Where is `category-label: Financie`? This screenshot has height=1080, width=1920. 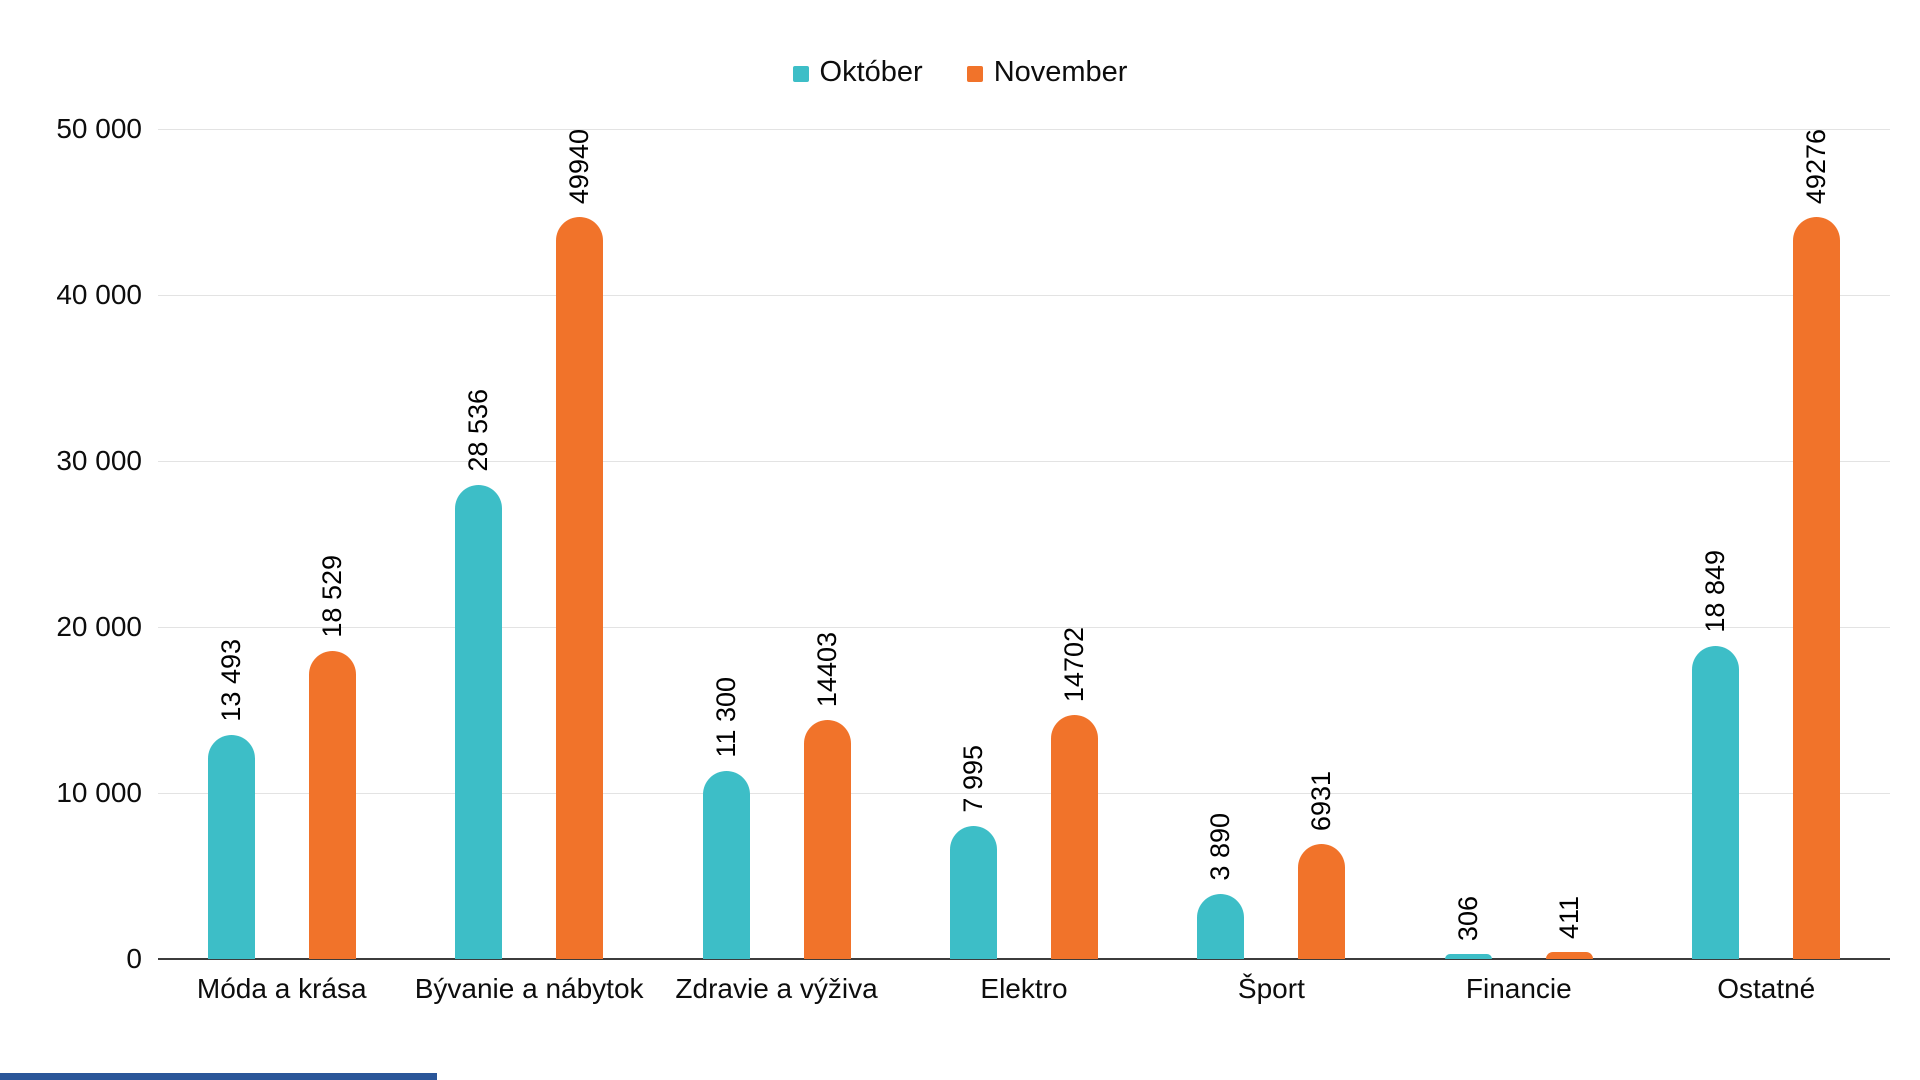
category-label: Financie is located at coordinates (1518, 988).